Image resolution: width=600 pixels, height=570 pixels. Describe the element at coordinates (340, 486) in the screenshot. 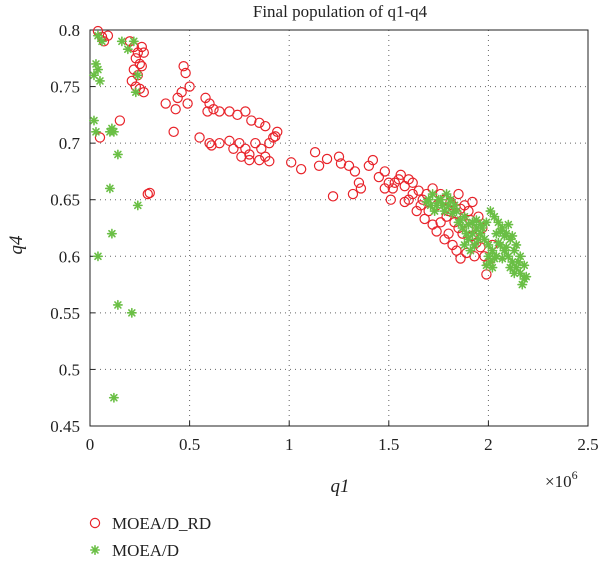

I see `x-axis-label: q1` at that location.